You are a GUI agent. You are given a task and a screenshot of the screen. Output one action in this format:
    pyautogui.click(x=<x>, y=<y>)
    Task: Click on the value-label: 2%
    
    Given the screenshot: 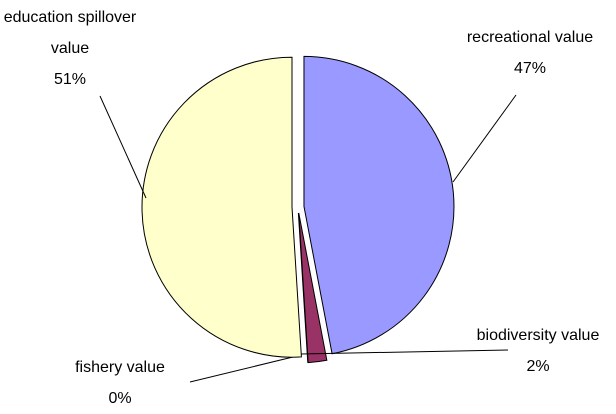 What is the action you would take?
    pyautogui.click(x=538, y=366)
    